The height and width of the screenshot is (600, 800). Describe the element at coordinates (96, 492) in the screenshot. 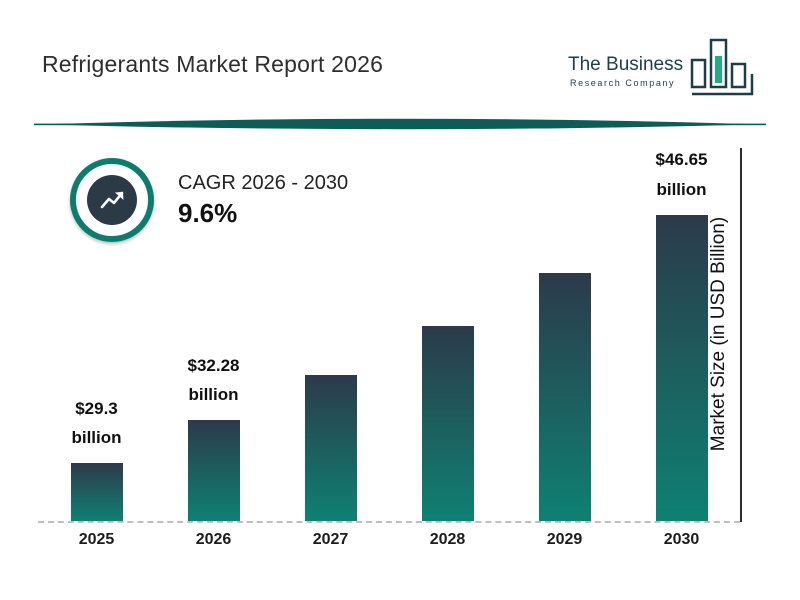

I see `bar-2025` at that location.